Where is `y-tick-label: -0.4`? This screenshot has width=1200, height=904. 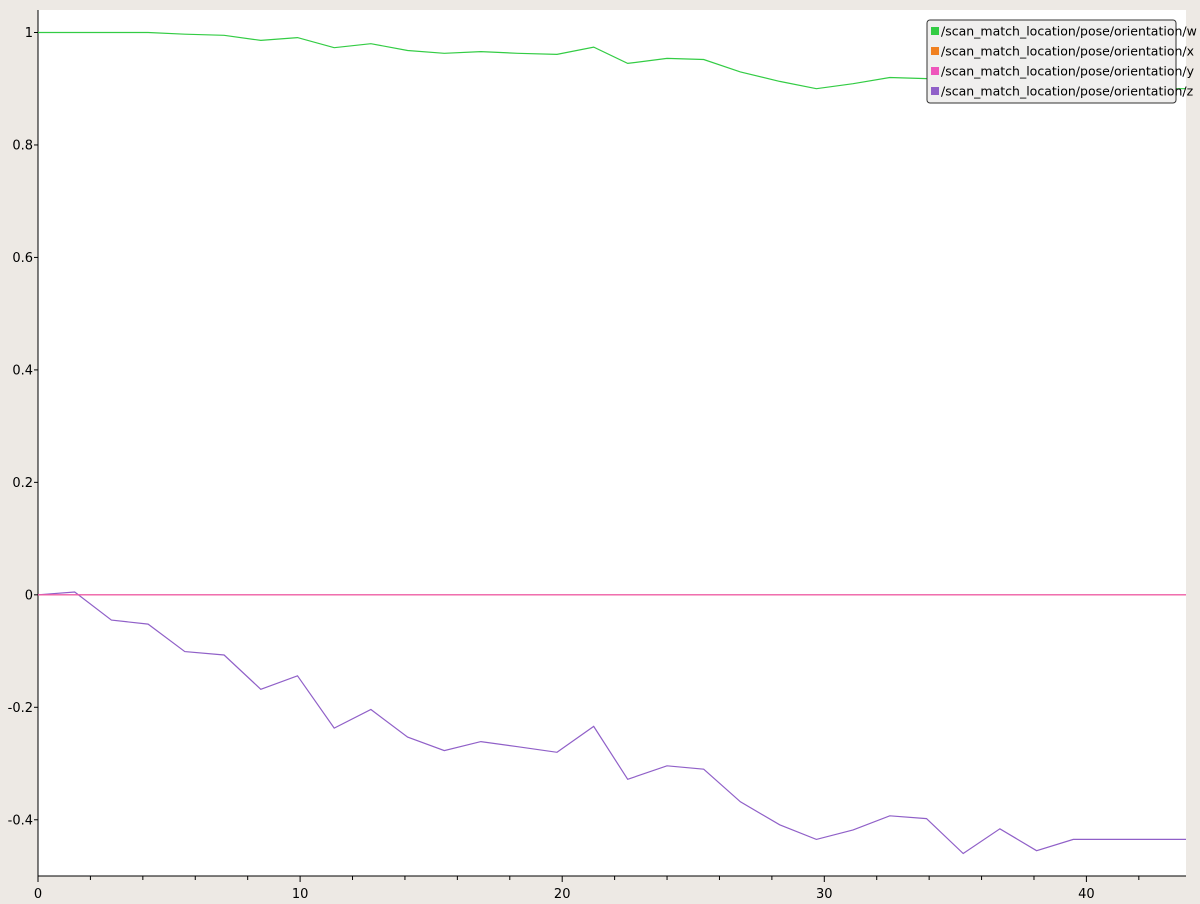
y-tick-label: -0.4 is located at coordinates (20, 820).